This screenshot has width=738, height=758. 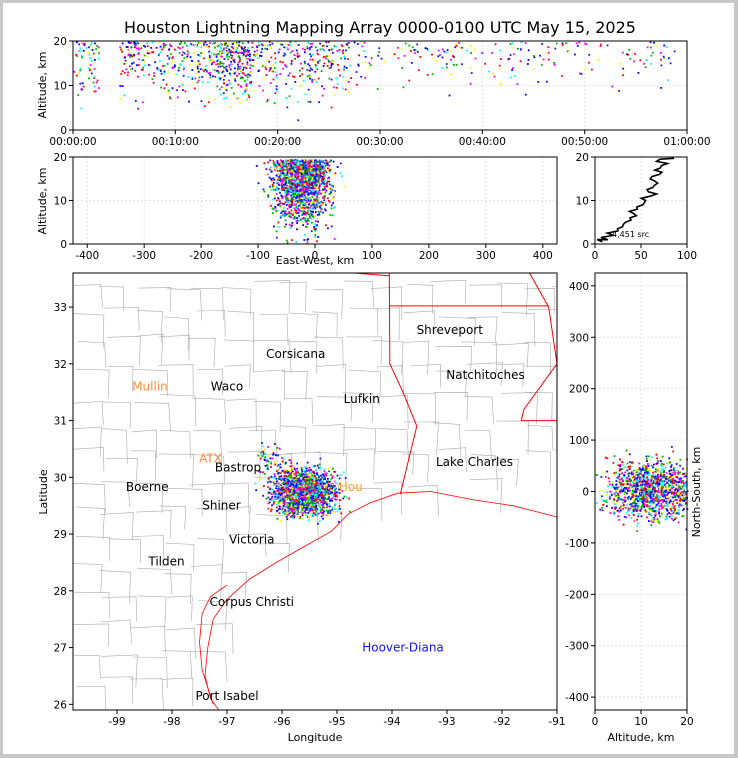 What do you see at coordinates (315, 260) in the screenshot?
I see `eastwest-xlabel: East-West, km` at bounding box center [315, 260].